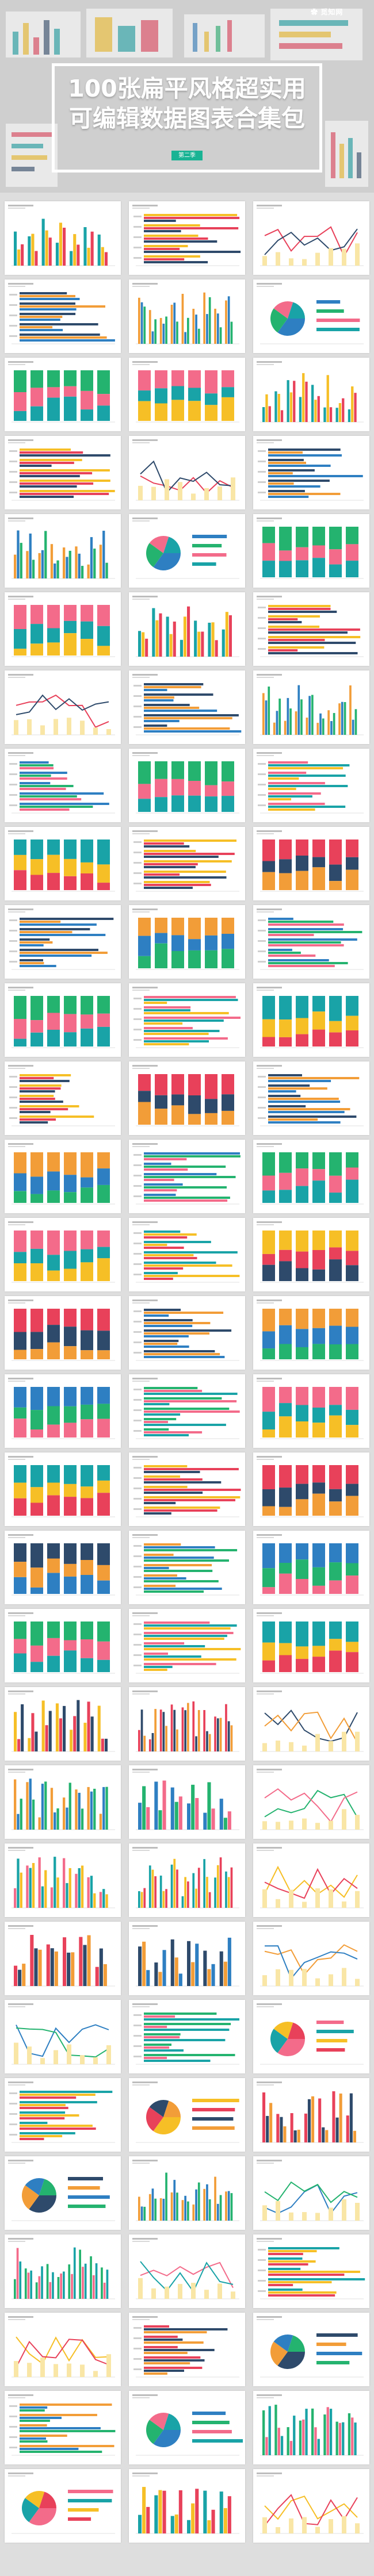  What do you see at coordinates (145, 2395) in the screenshot?
I see `thumbnail-heading` at bounding box center [145, 2395].